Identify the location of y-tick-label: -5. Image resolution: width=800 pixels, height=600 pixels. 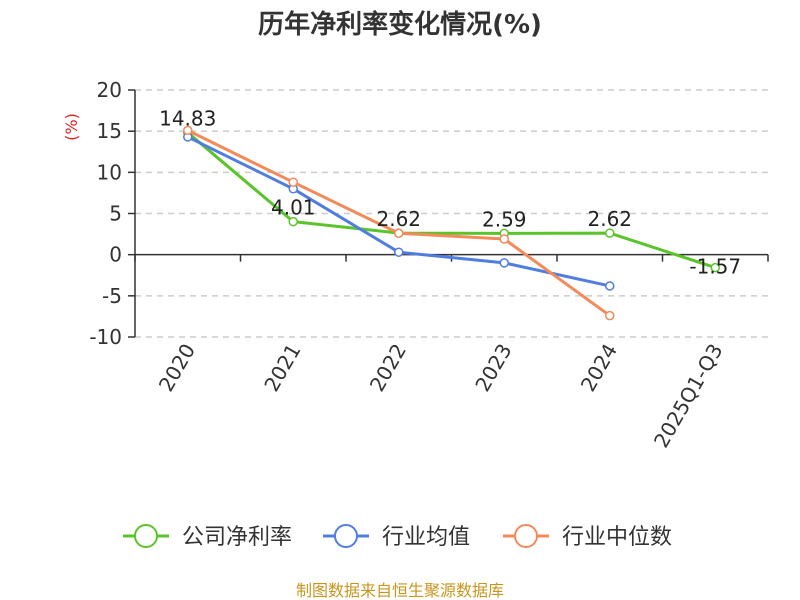
(112, 296).